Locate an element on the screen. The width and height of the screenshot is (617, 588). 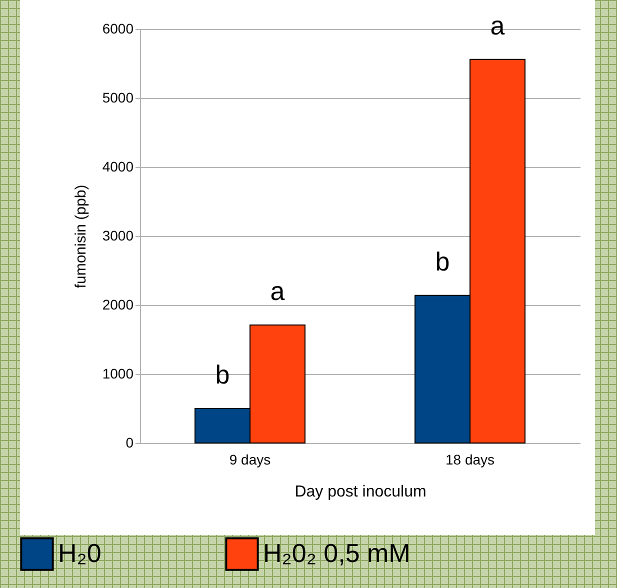
legend-label: H₂0 is located at coordinates (80, 553).